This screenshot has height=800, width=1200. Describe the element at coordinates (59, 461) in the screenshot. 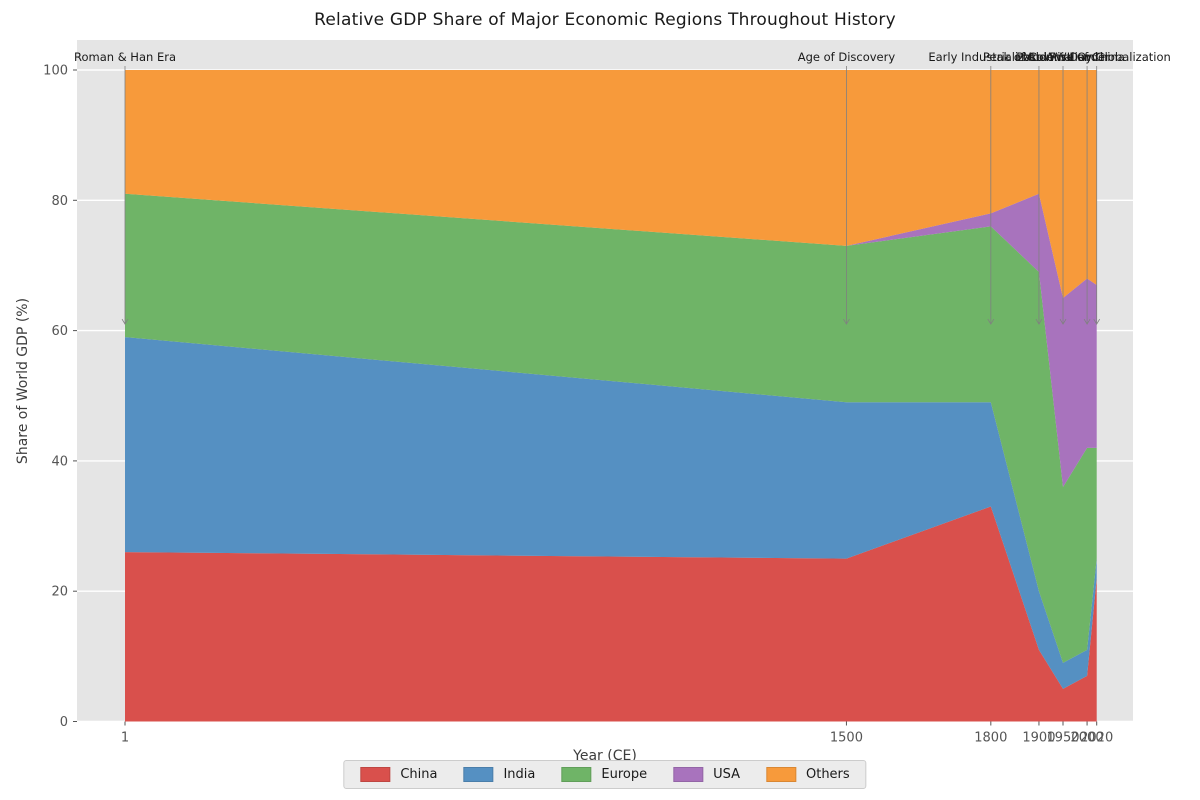

I see `y-tick-label: 40` at that location.